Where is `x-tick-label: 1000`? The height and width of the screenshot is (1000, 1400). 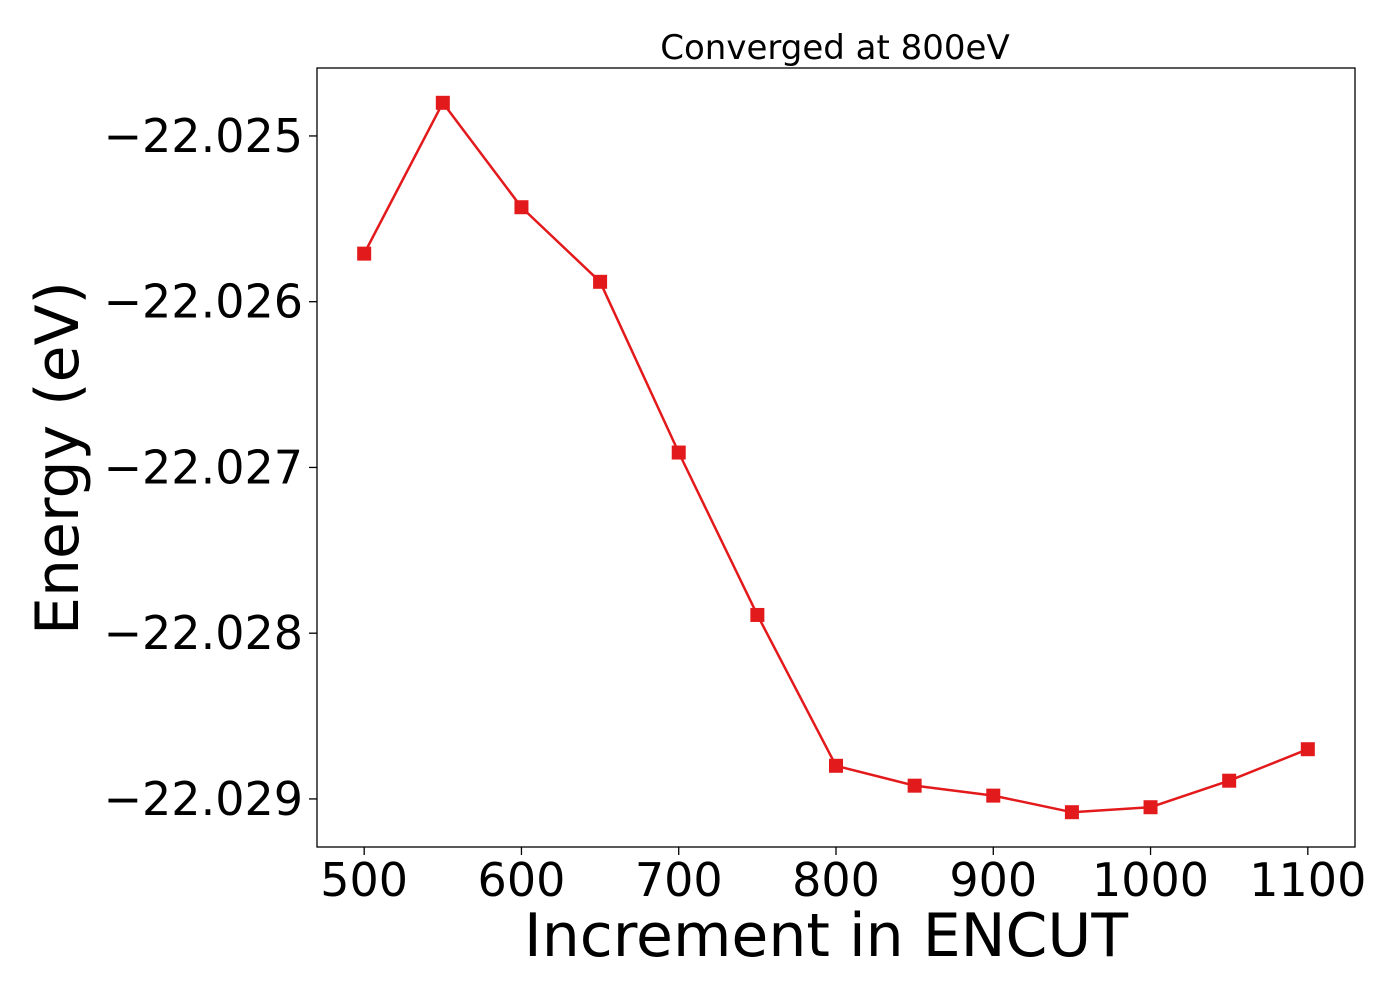 x-tick-label: 1000 is located at coordinates (1150, 880).